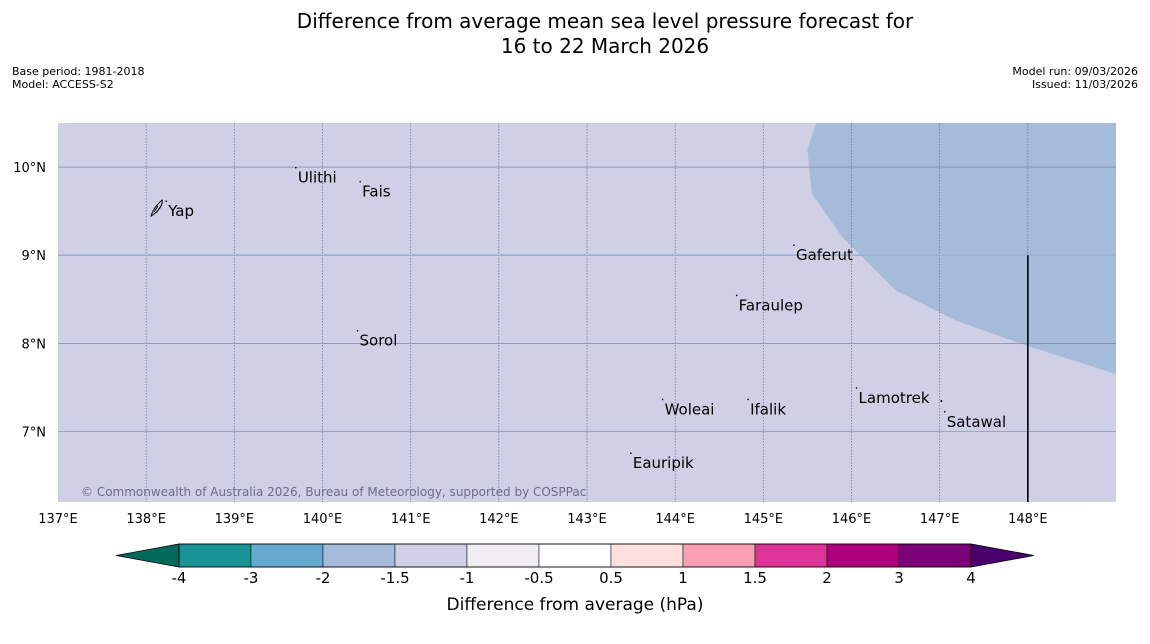 The image size is (1150, 644). I want to click on colorbar-high-extend, so click(1002, 555).